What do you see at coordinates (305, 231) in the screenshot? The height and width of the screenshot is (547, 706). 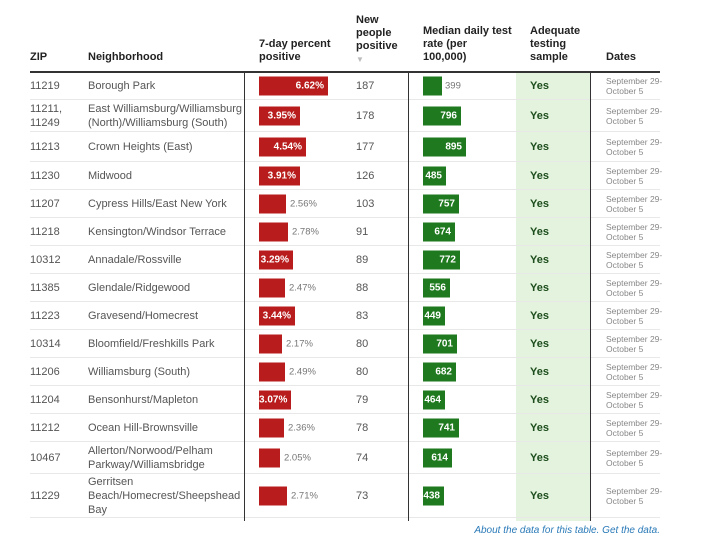 I see `percent-positive-label: 2.78%` at bounding box center [305, 231].